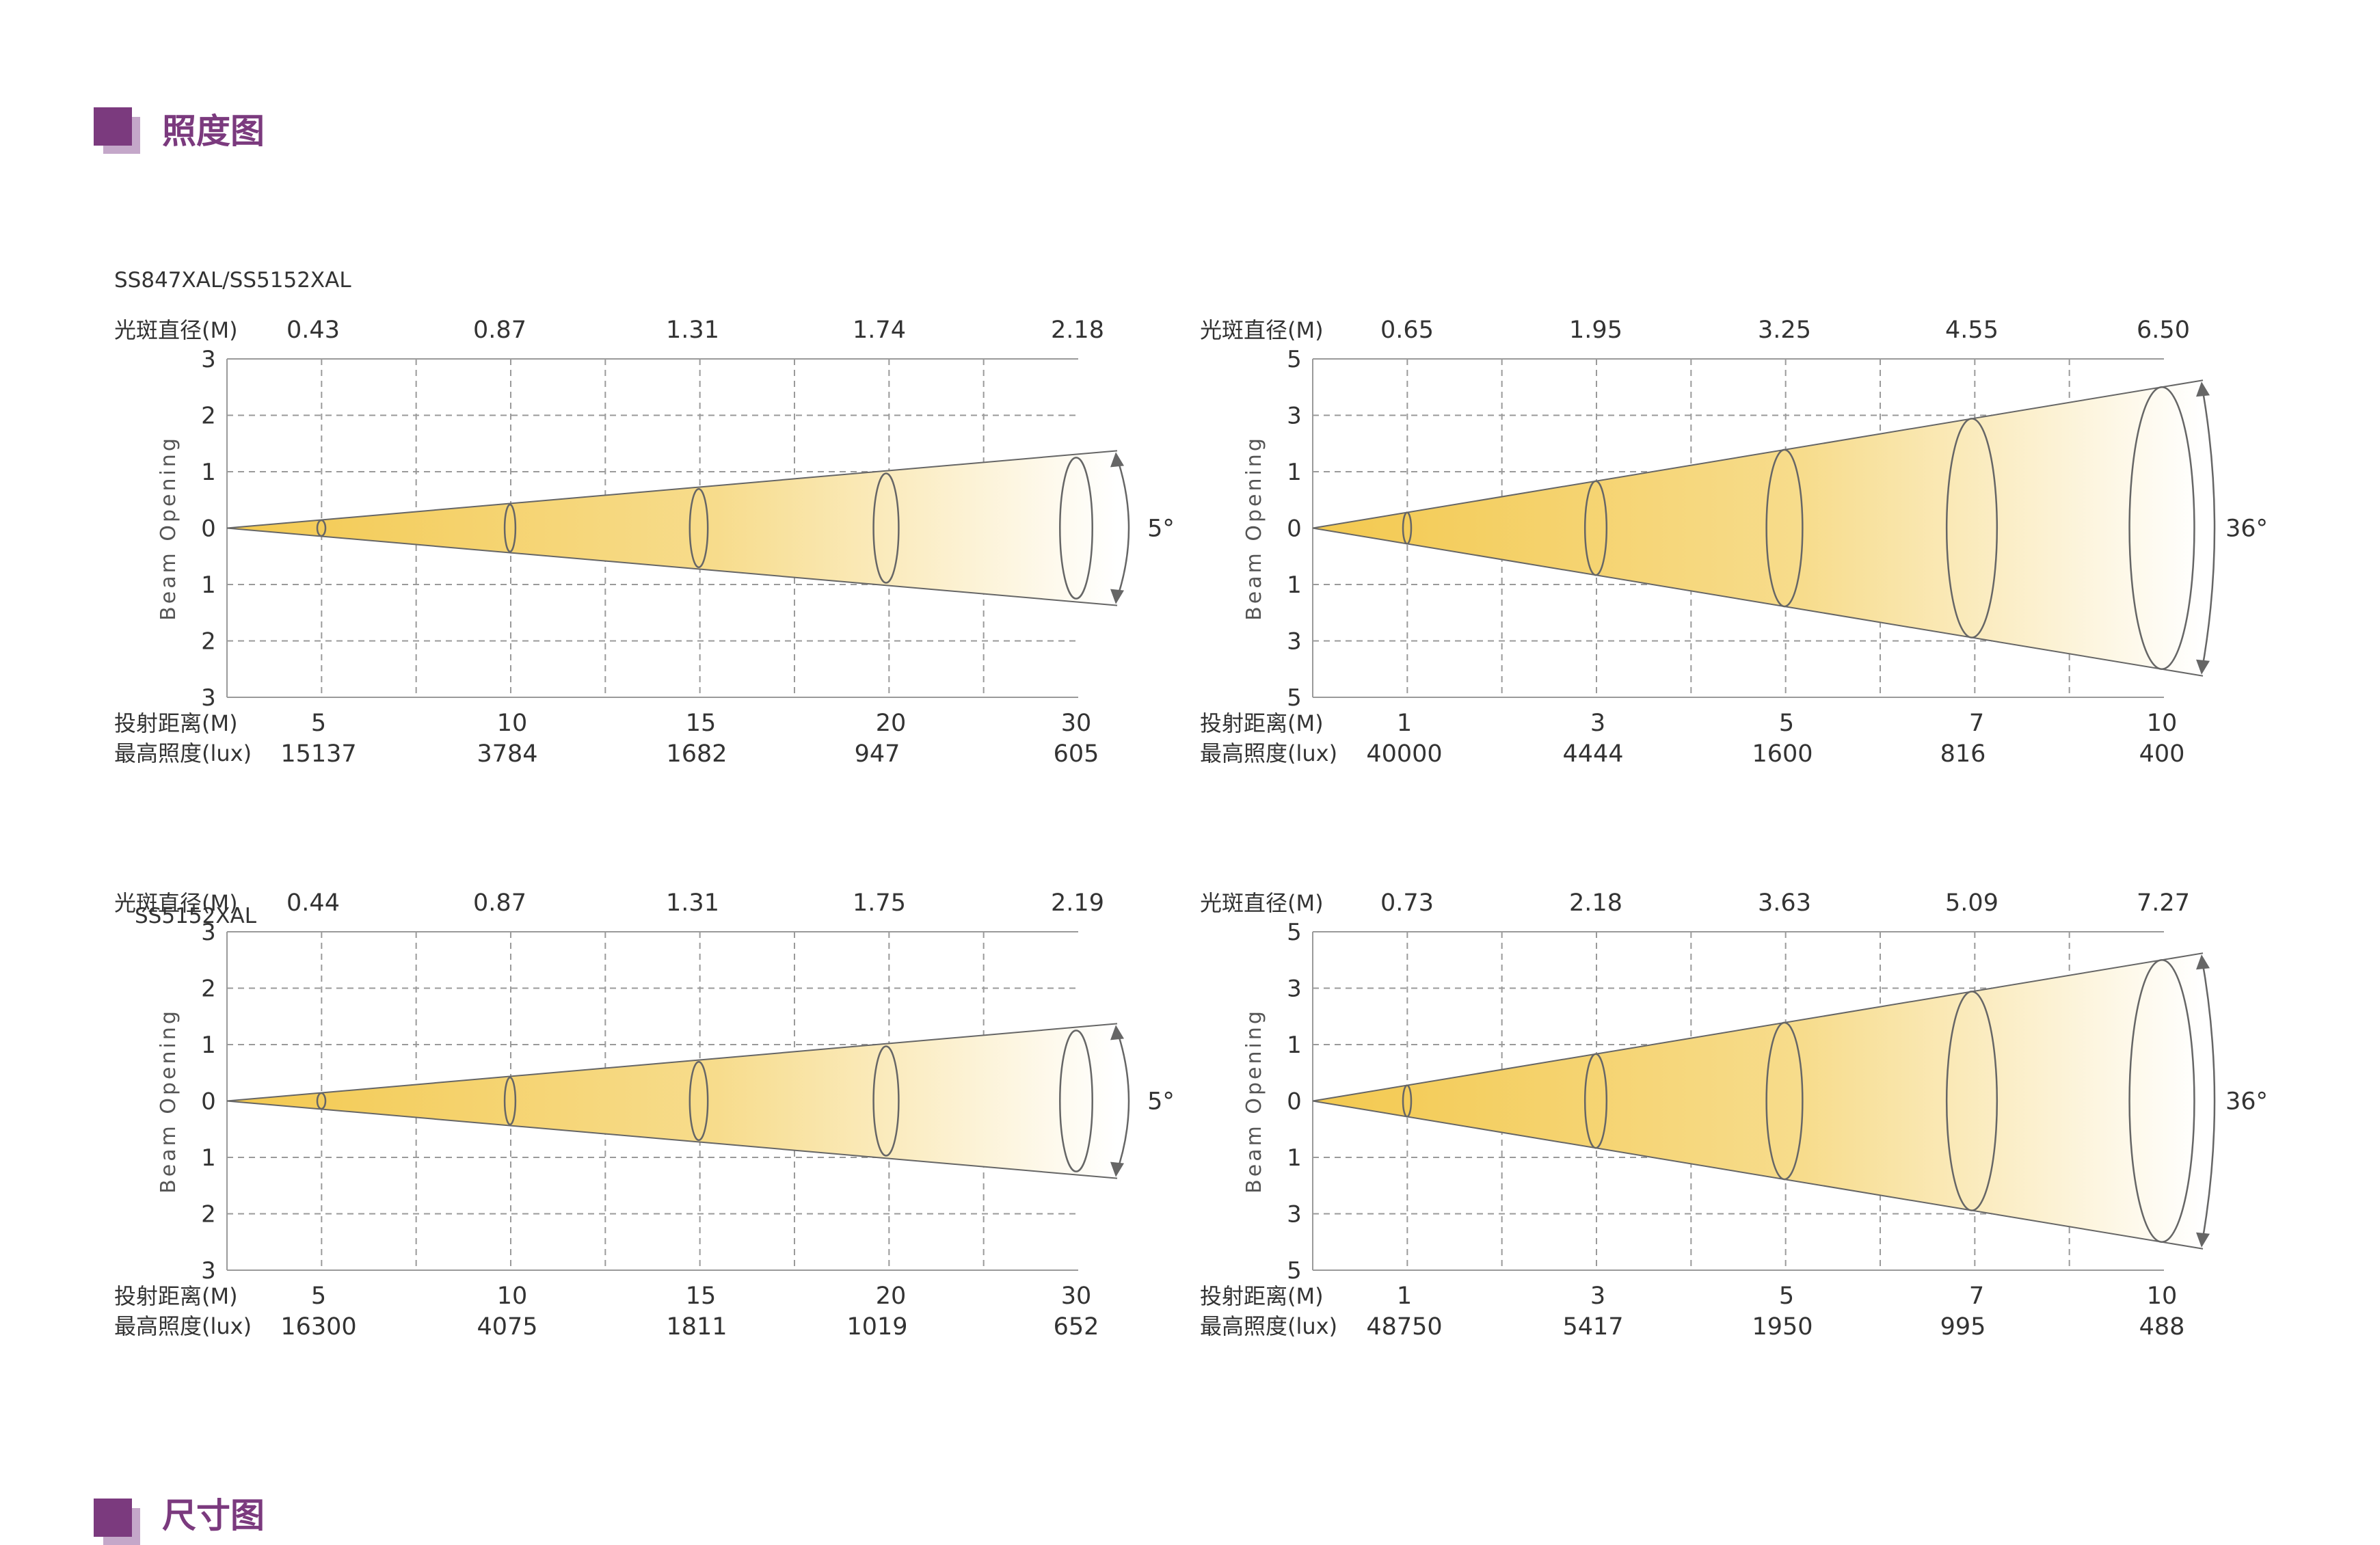 This screenshot has width=2380, height=1545. What do you see at coordinates (1294, 529) in the screenshot?
I see `y-tick-label: 0` at bounding box center [1294, 529].